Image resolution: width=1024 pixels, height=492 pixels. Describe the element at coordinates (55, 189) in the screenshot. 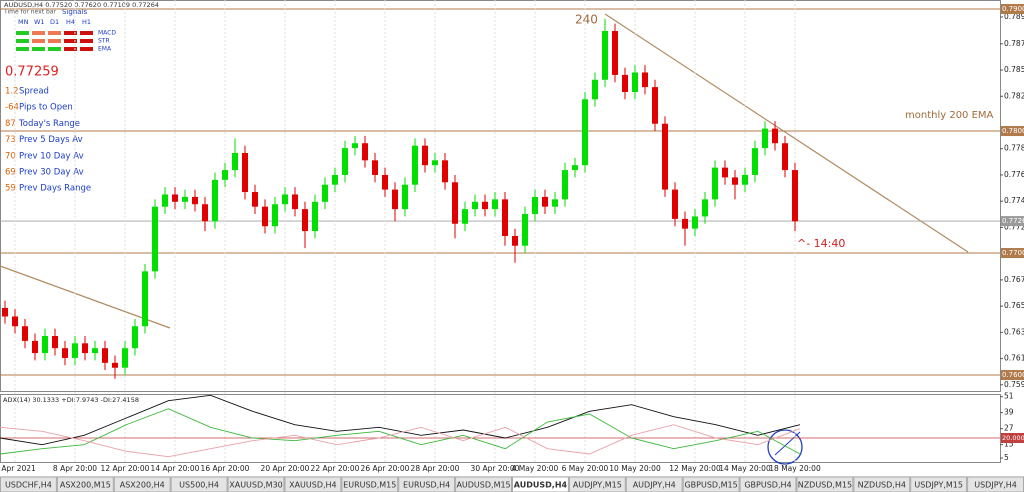

I see `info-label: Prev Days Range` at that location.